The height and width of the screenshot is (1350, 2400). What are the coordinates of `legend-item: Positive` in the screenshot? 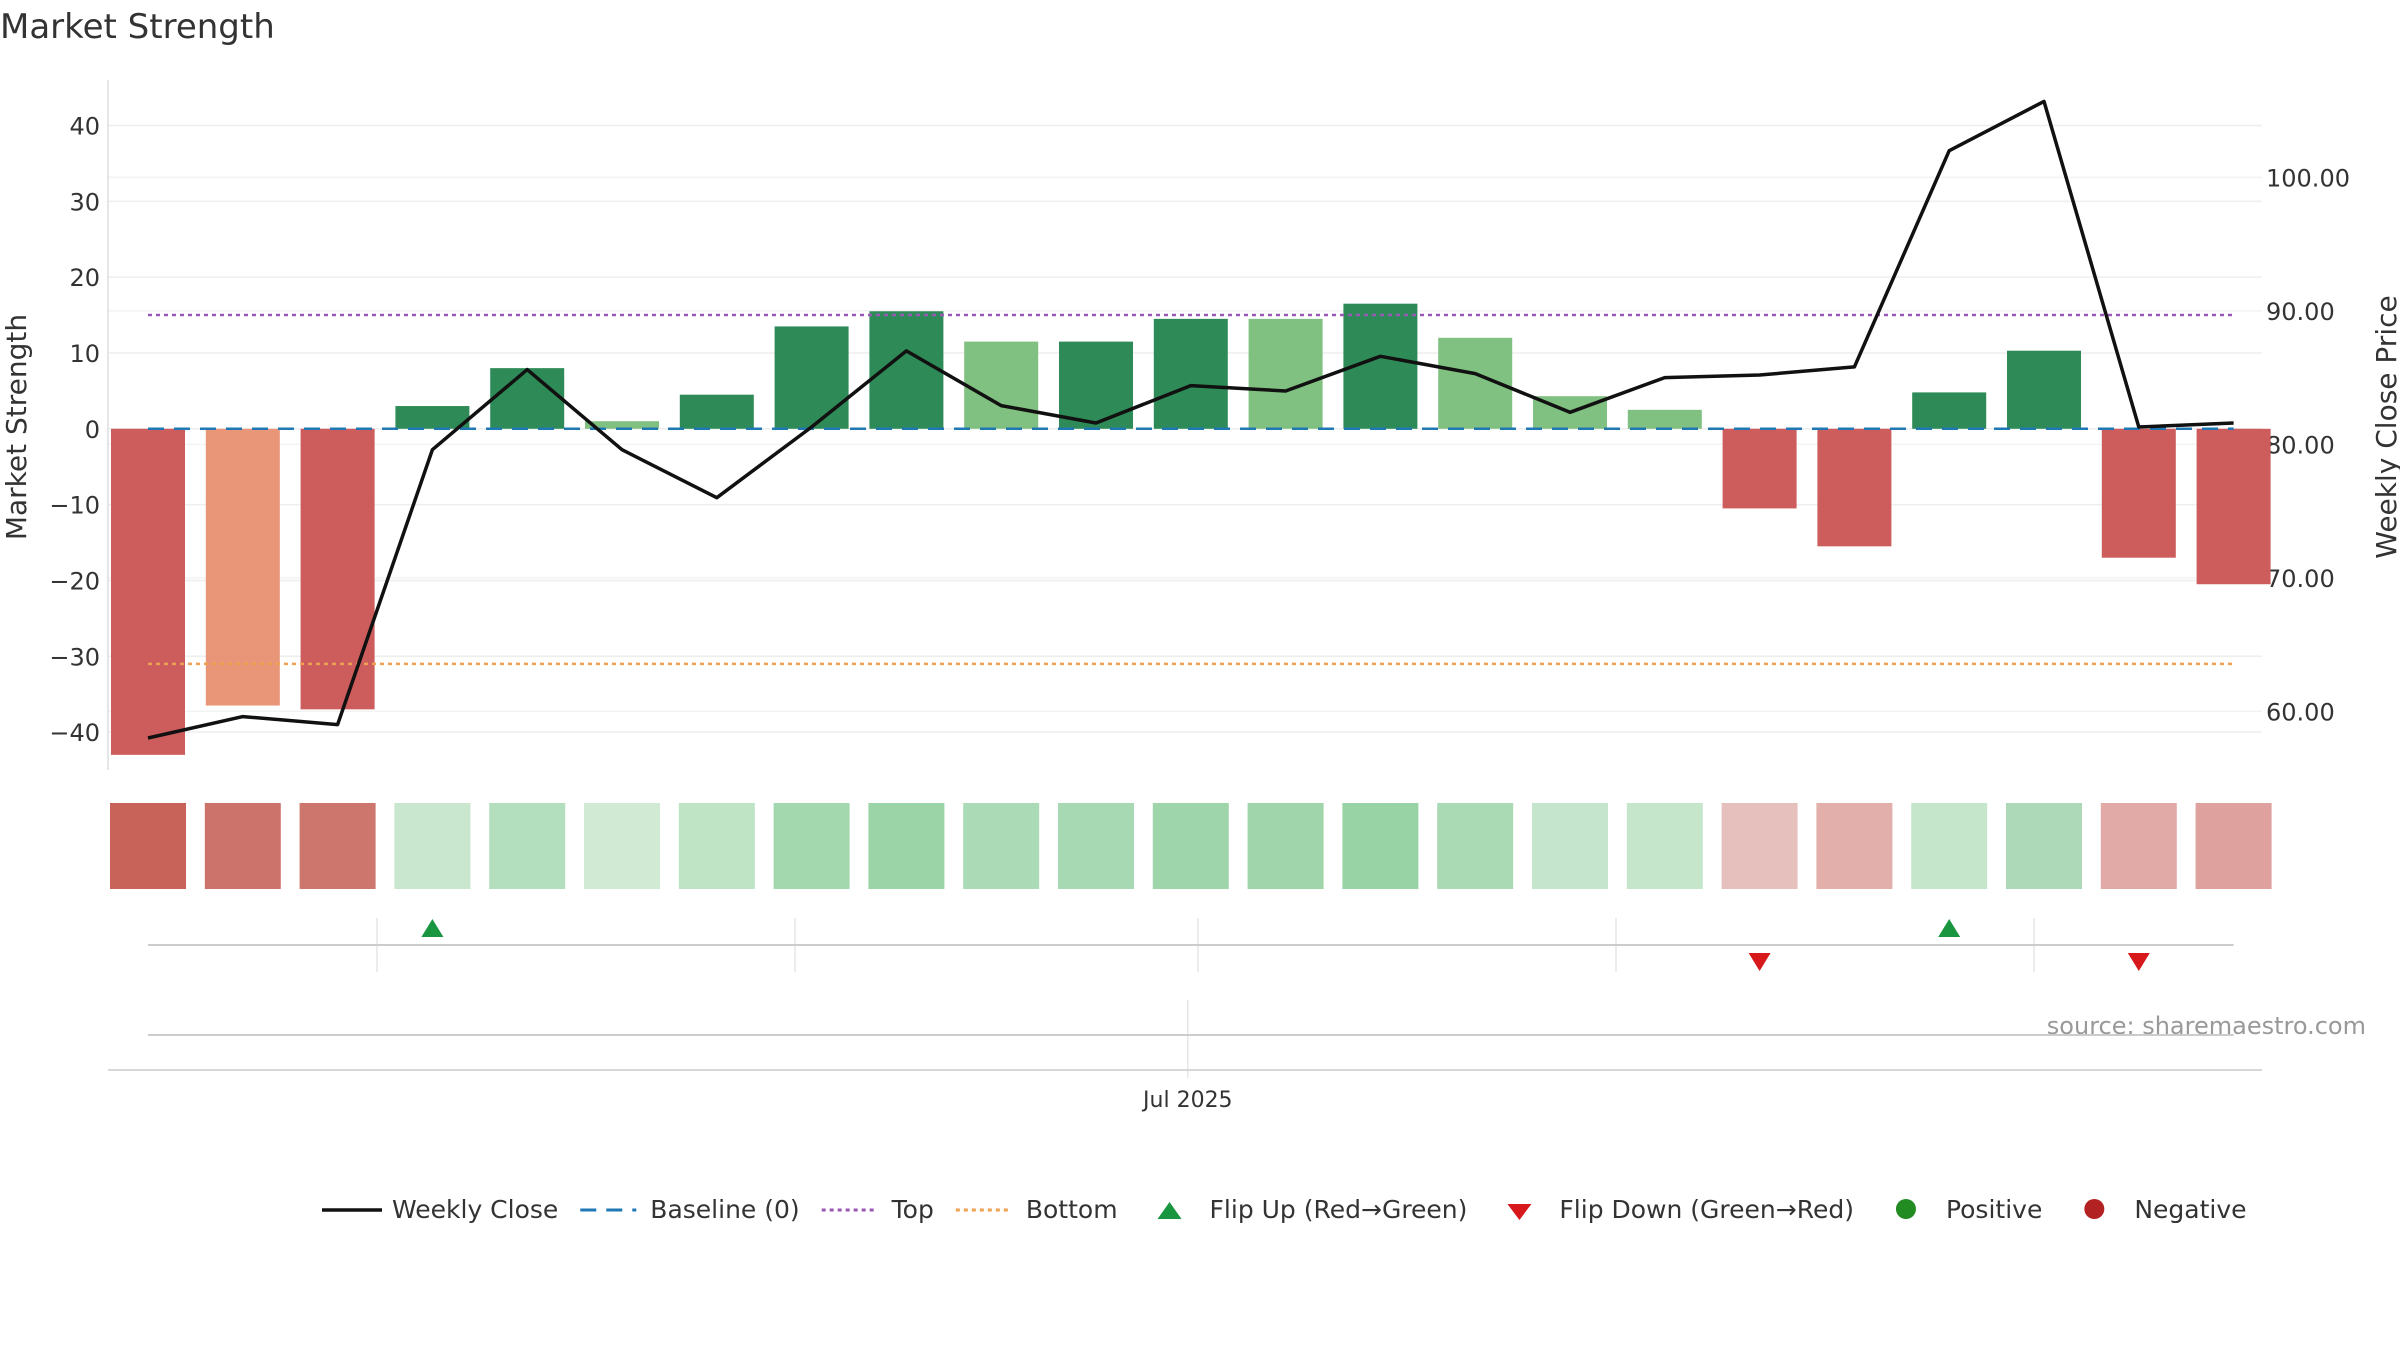 It's located at (1968, 1209).